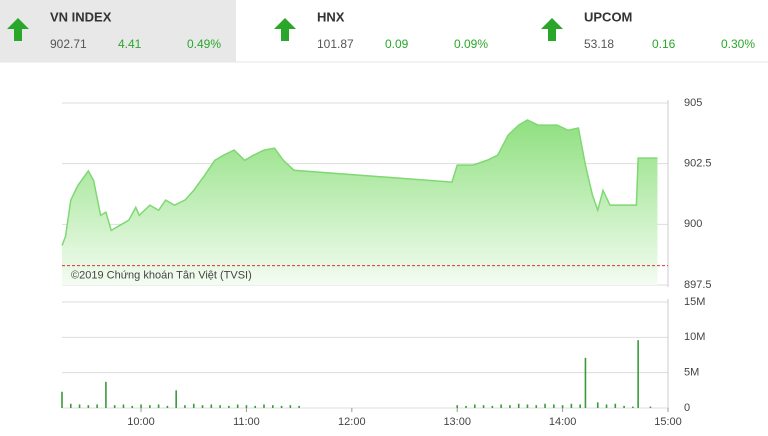  What do you see at coordinates (246, 422) in the screenshot?
I see `x-tick-label: 11:00` at bounding box center [246, 422].